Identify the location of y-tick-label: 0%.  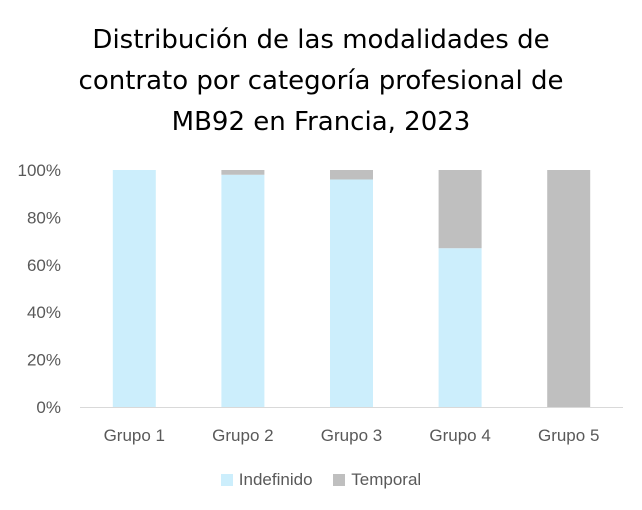
(48, 407).